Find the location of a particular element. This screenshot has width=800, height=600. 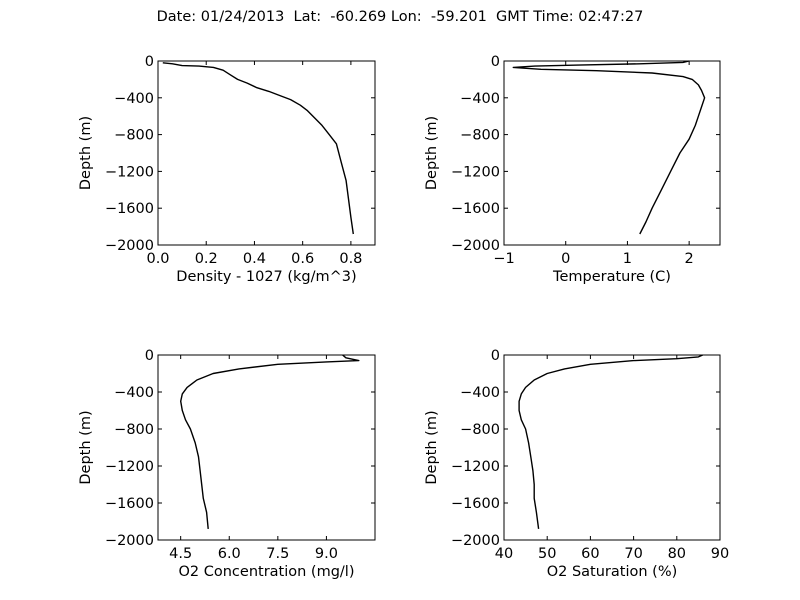

x-tick-label: 0.4 is located at coordinates (254, 259).